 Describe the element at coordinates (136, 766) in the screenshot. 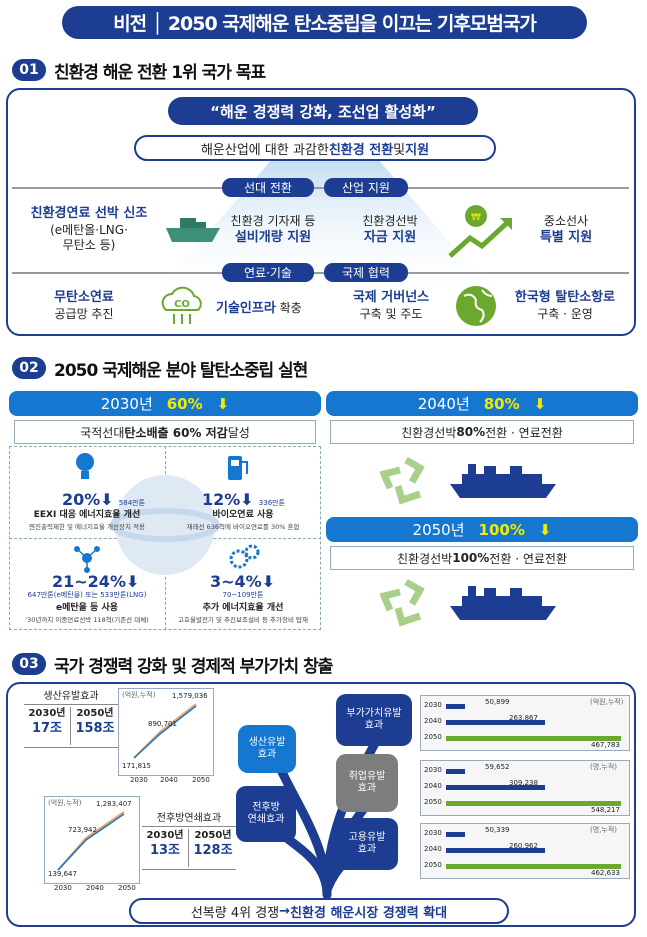

I see `chart-label: 171,815` at that location.